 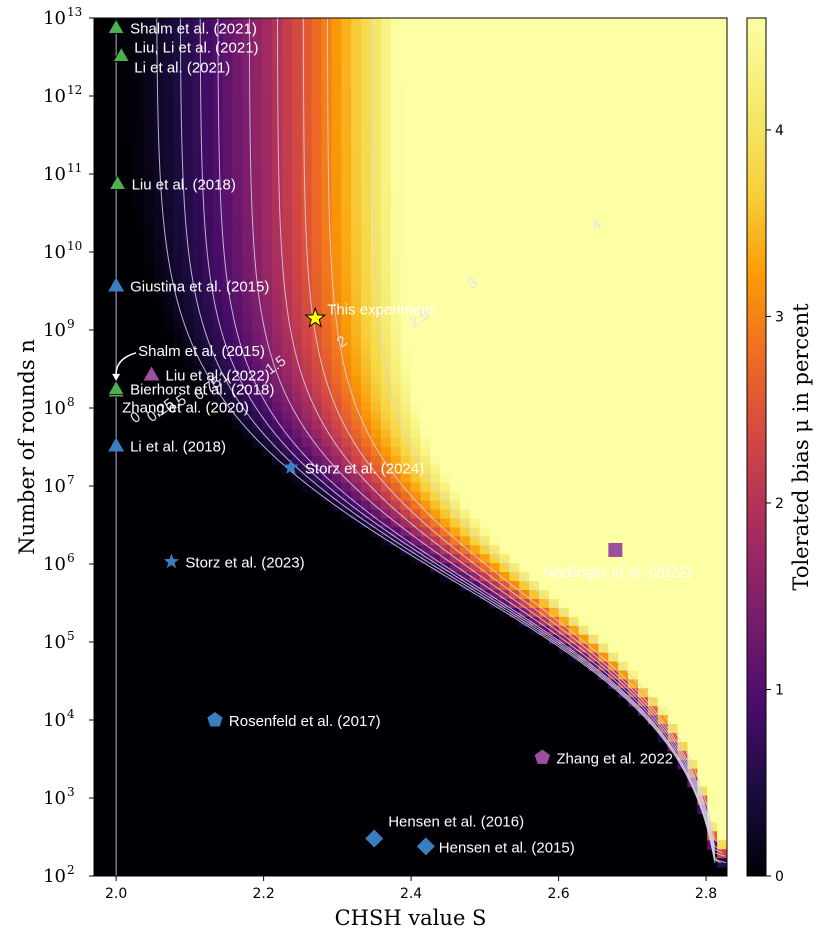 What do you see at coordinates (558, 894) in the screenshot?
I see `x-tick-label: 2.6` at bounding box center [558, 894].